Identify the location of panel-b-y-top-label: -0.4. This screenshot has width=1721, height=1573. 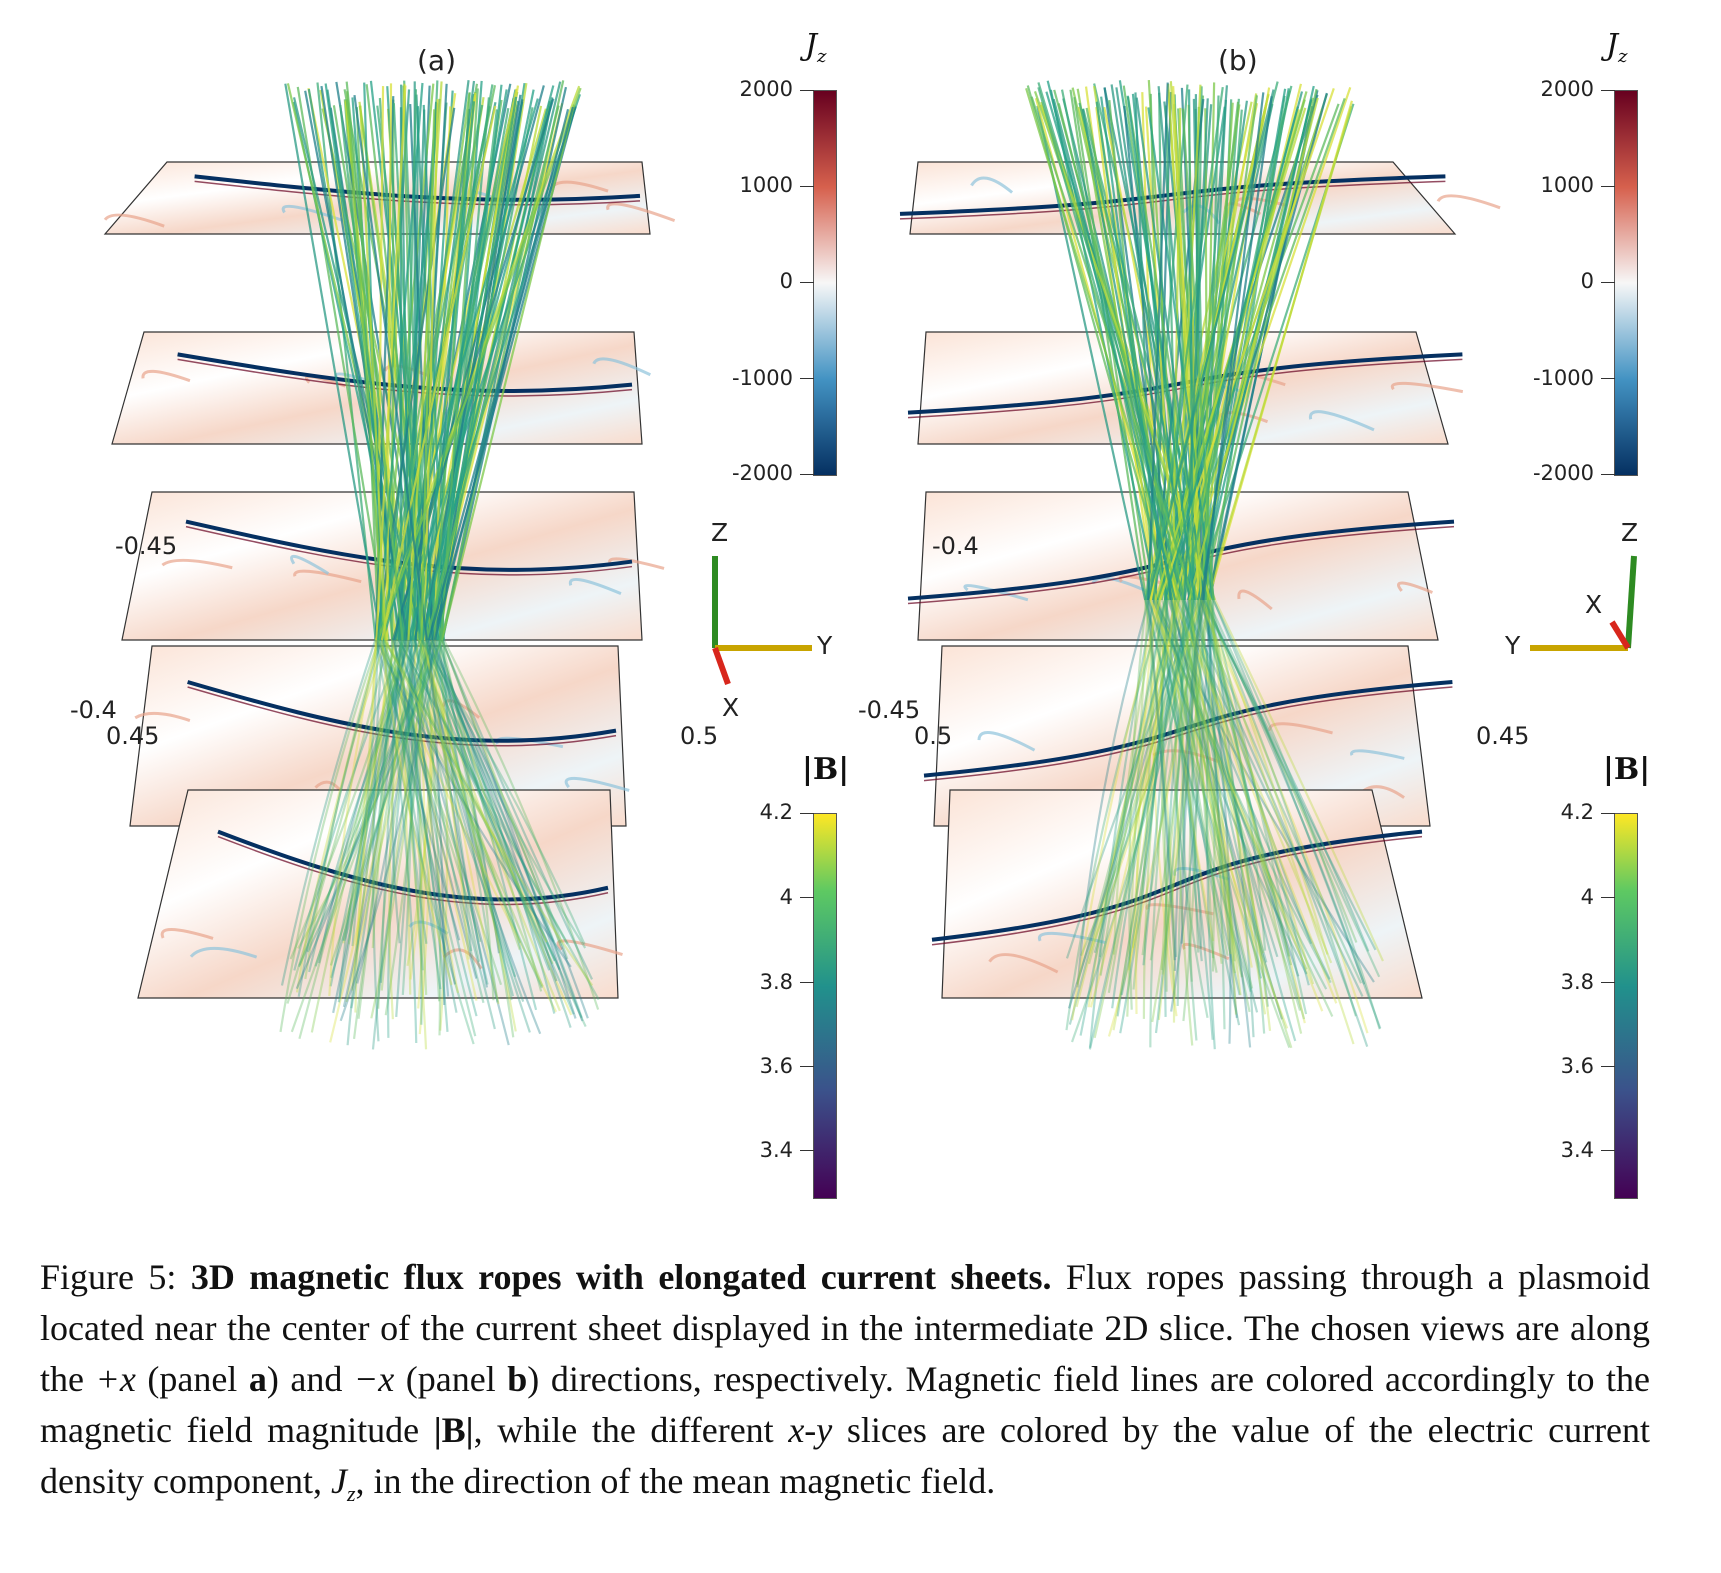
(955, 546).